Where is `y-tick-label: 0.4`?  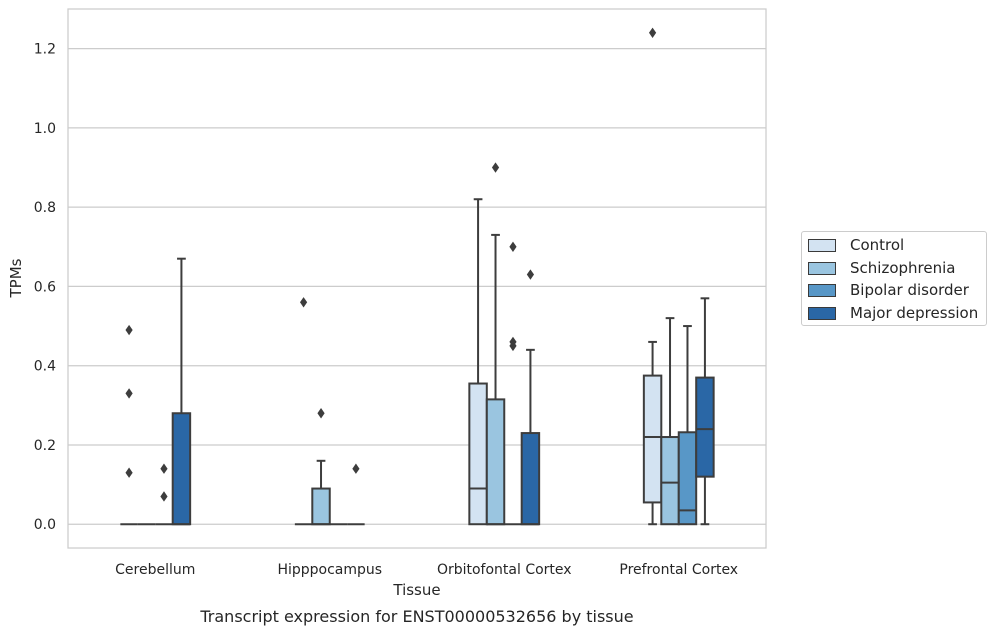
y-tick-label: 0.4 is located at coordinates (45, 367).